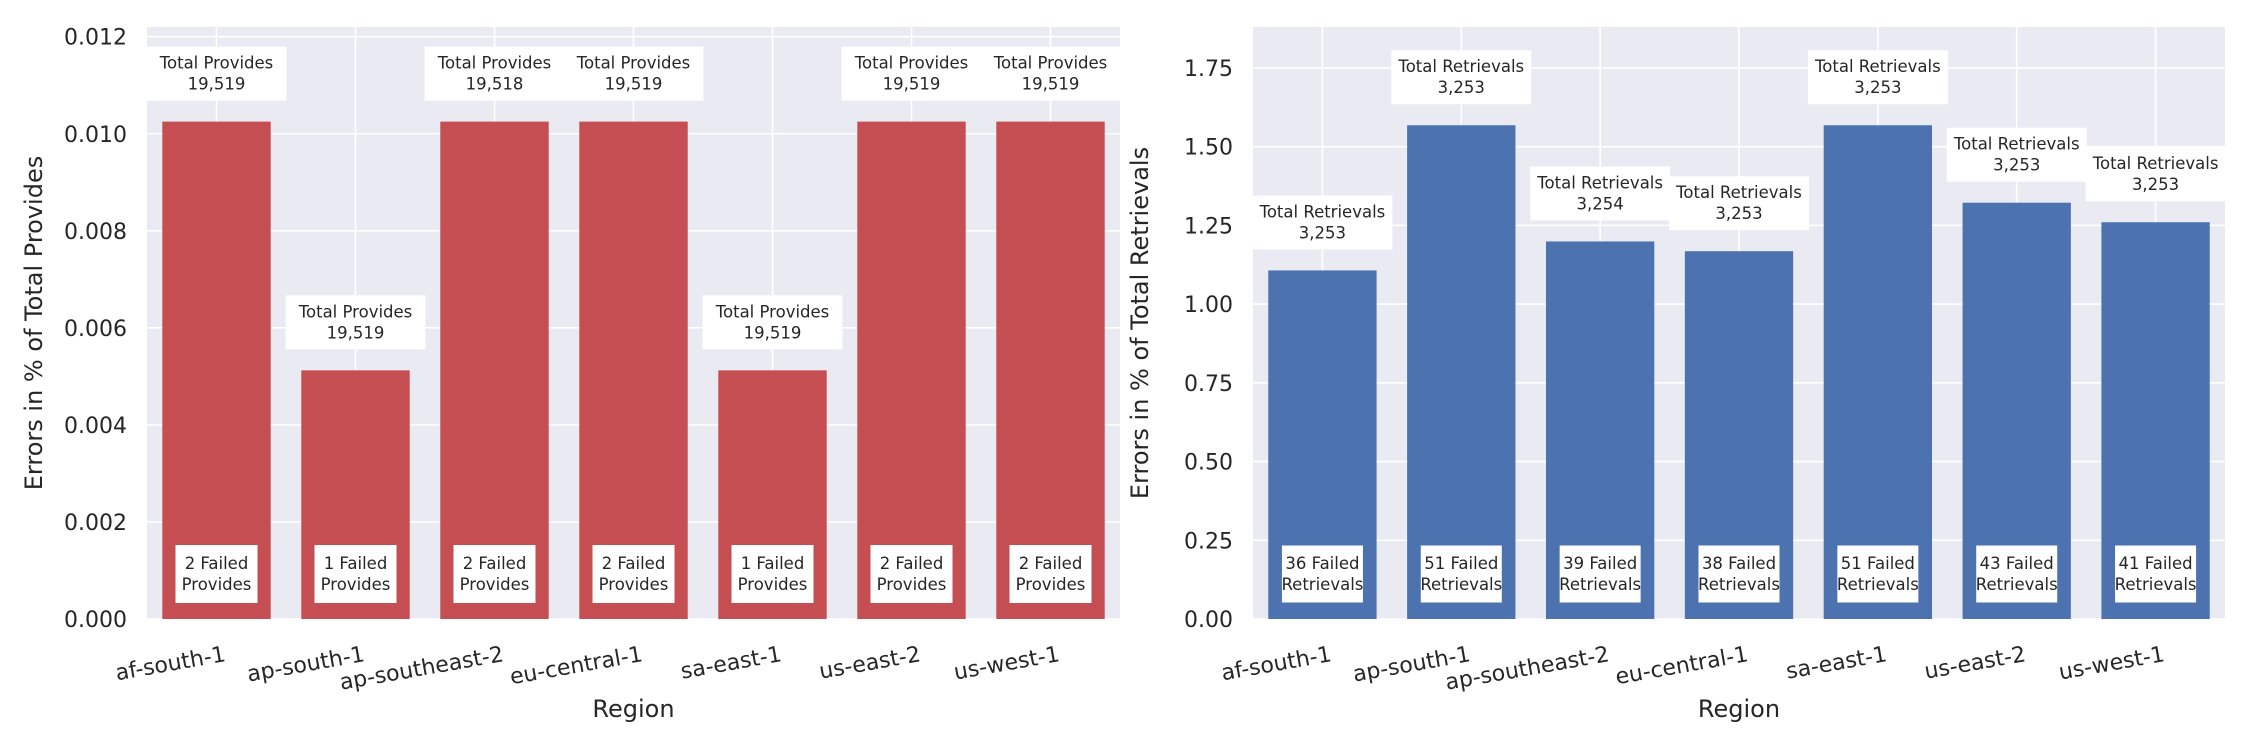  I want to click on y-tick-label: 1.50, so click(1208, 148).